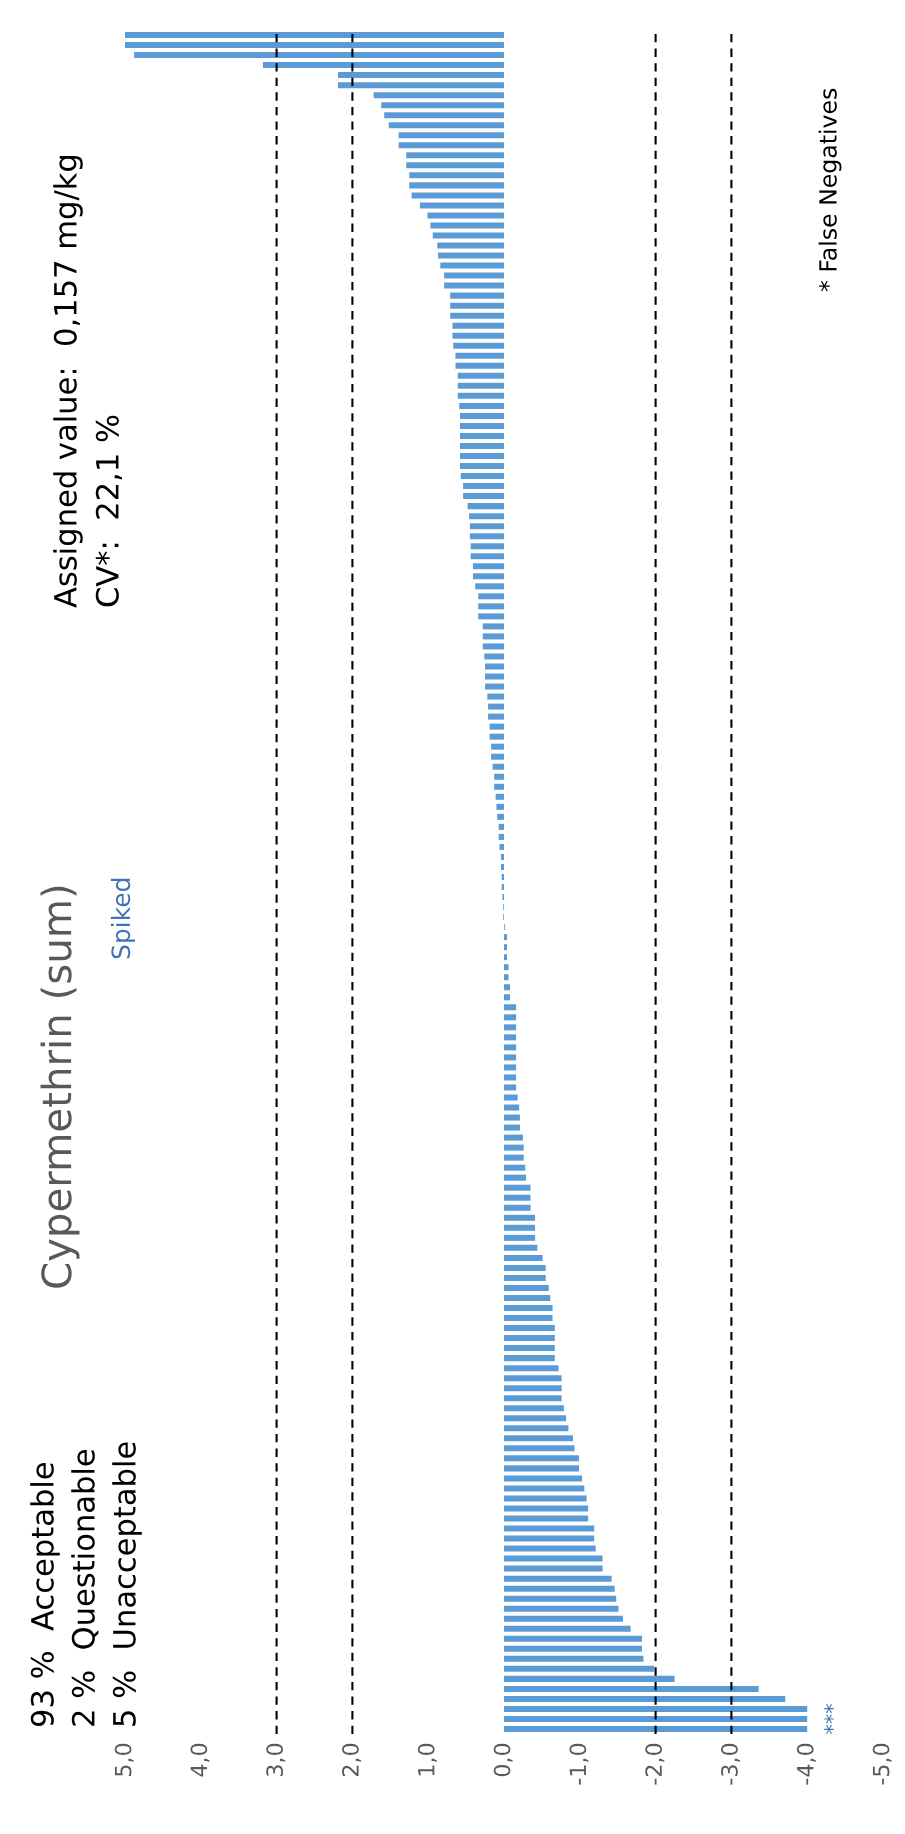  What do you see at coordinates (200, 1760) in the screenshot?
I see `x-tick-label: 4,0` at bounding box center [200, 1760].